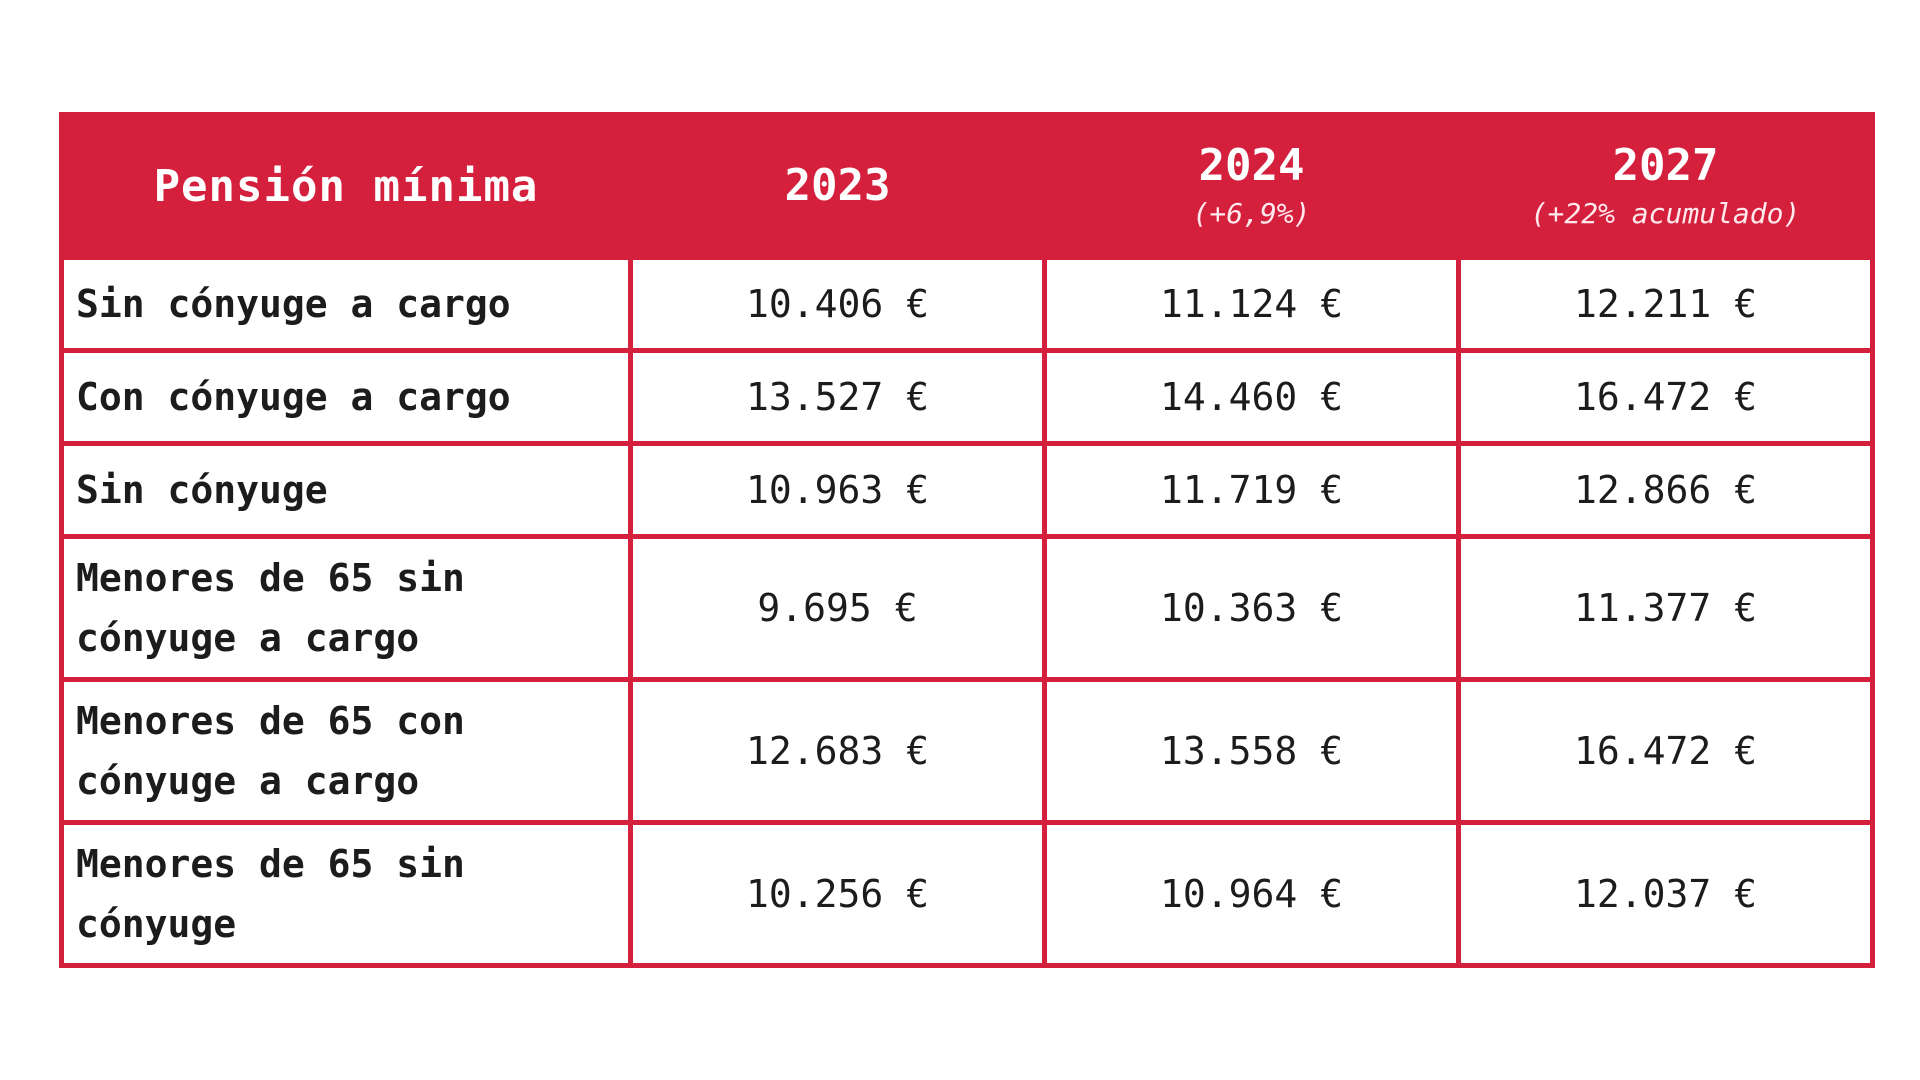 The image size is (1920, 1080). What do you see at coordinates (837, 304) in the screenshot?
I see `cell-2023: 10.406 €` at bounding box center [837, 304].